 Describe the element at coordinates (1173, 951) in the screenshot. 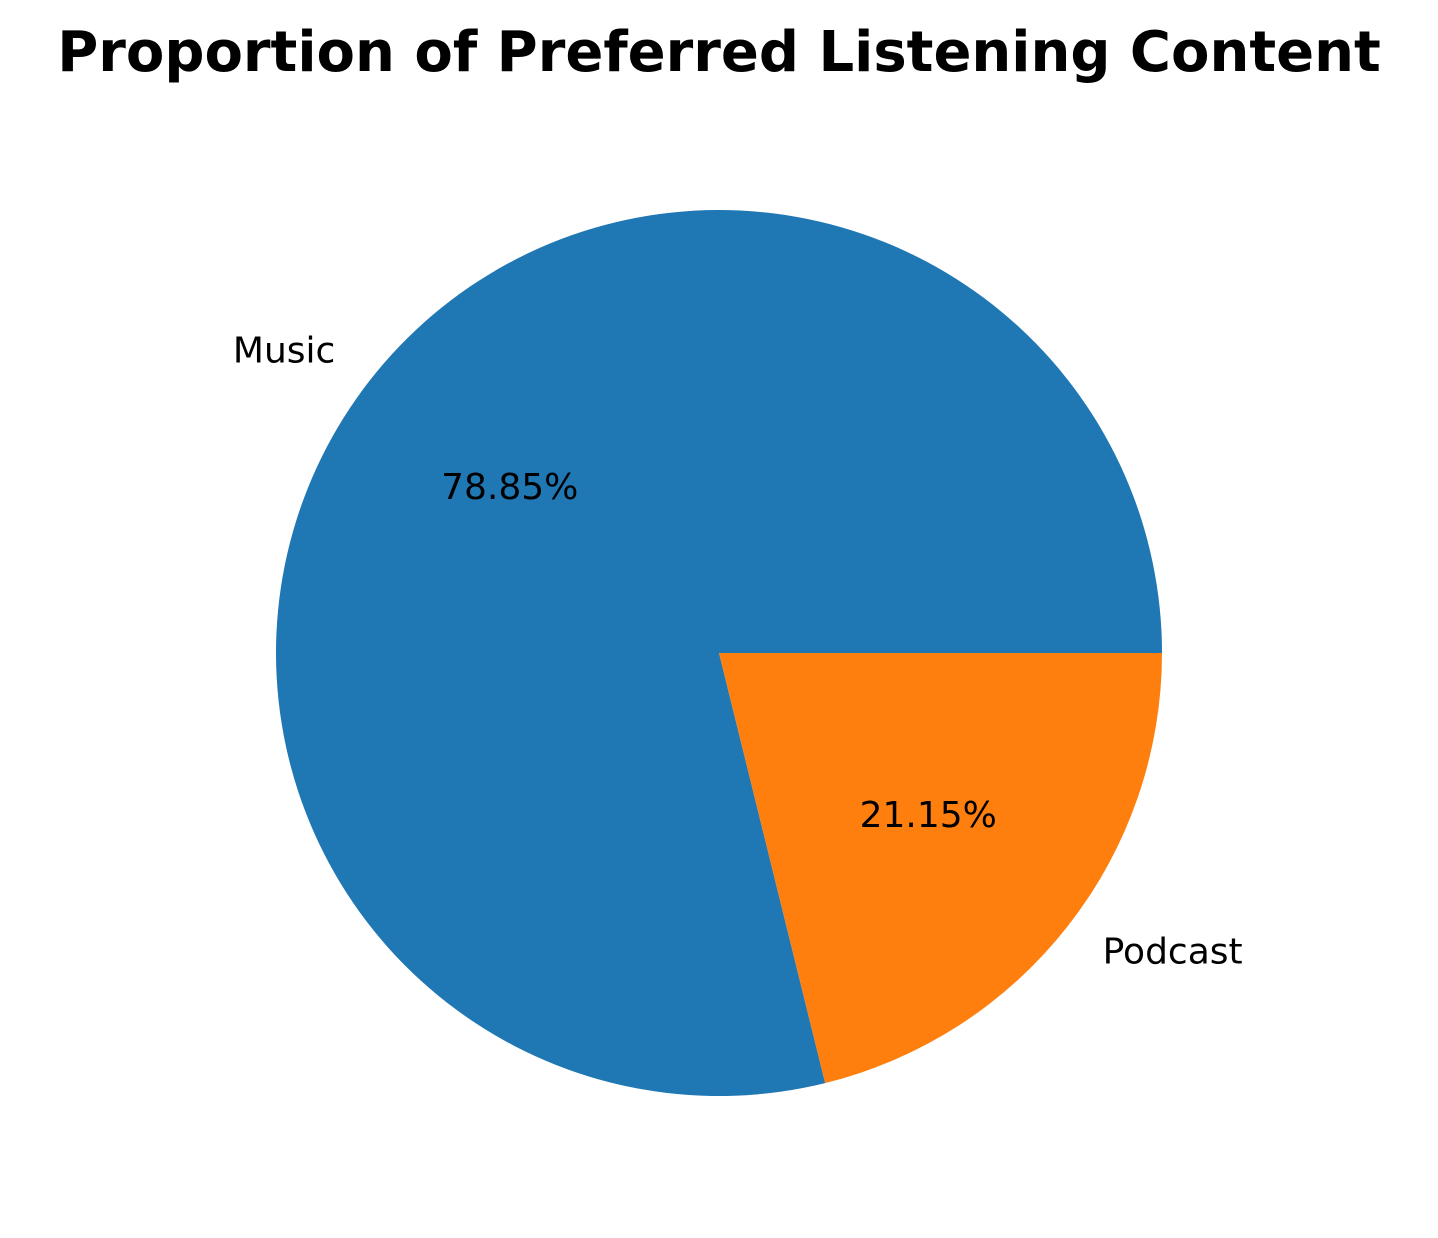

I see `slice-label-podcast: Podcast` at that location.